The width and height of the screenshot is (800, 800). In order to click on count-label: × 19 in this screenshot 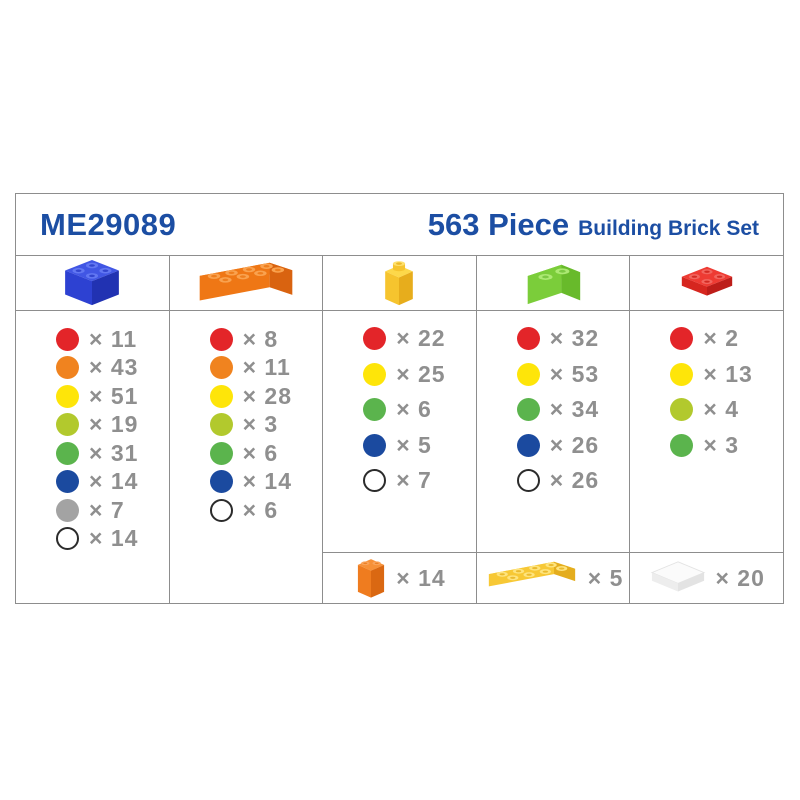, I will do `click(114, 424)`.